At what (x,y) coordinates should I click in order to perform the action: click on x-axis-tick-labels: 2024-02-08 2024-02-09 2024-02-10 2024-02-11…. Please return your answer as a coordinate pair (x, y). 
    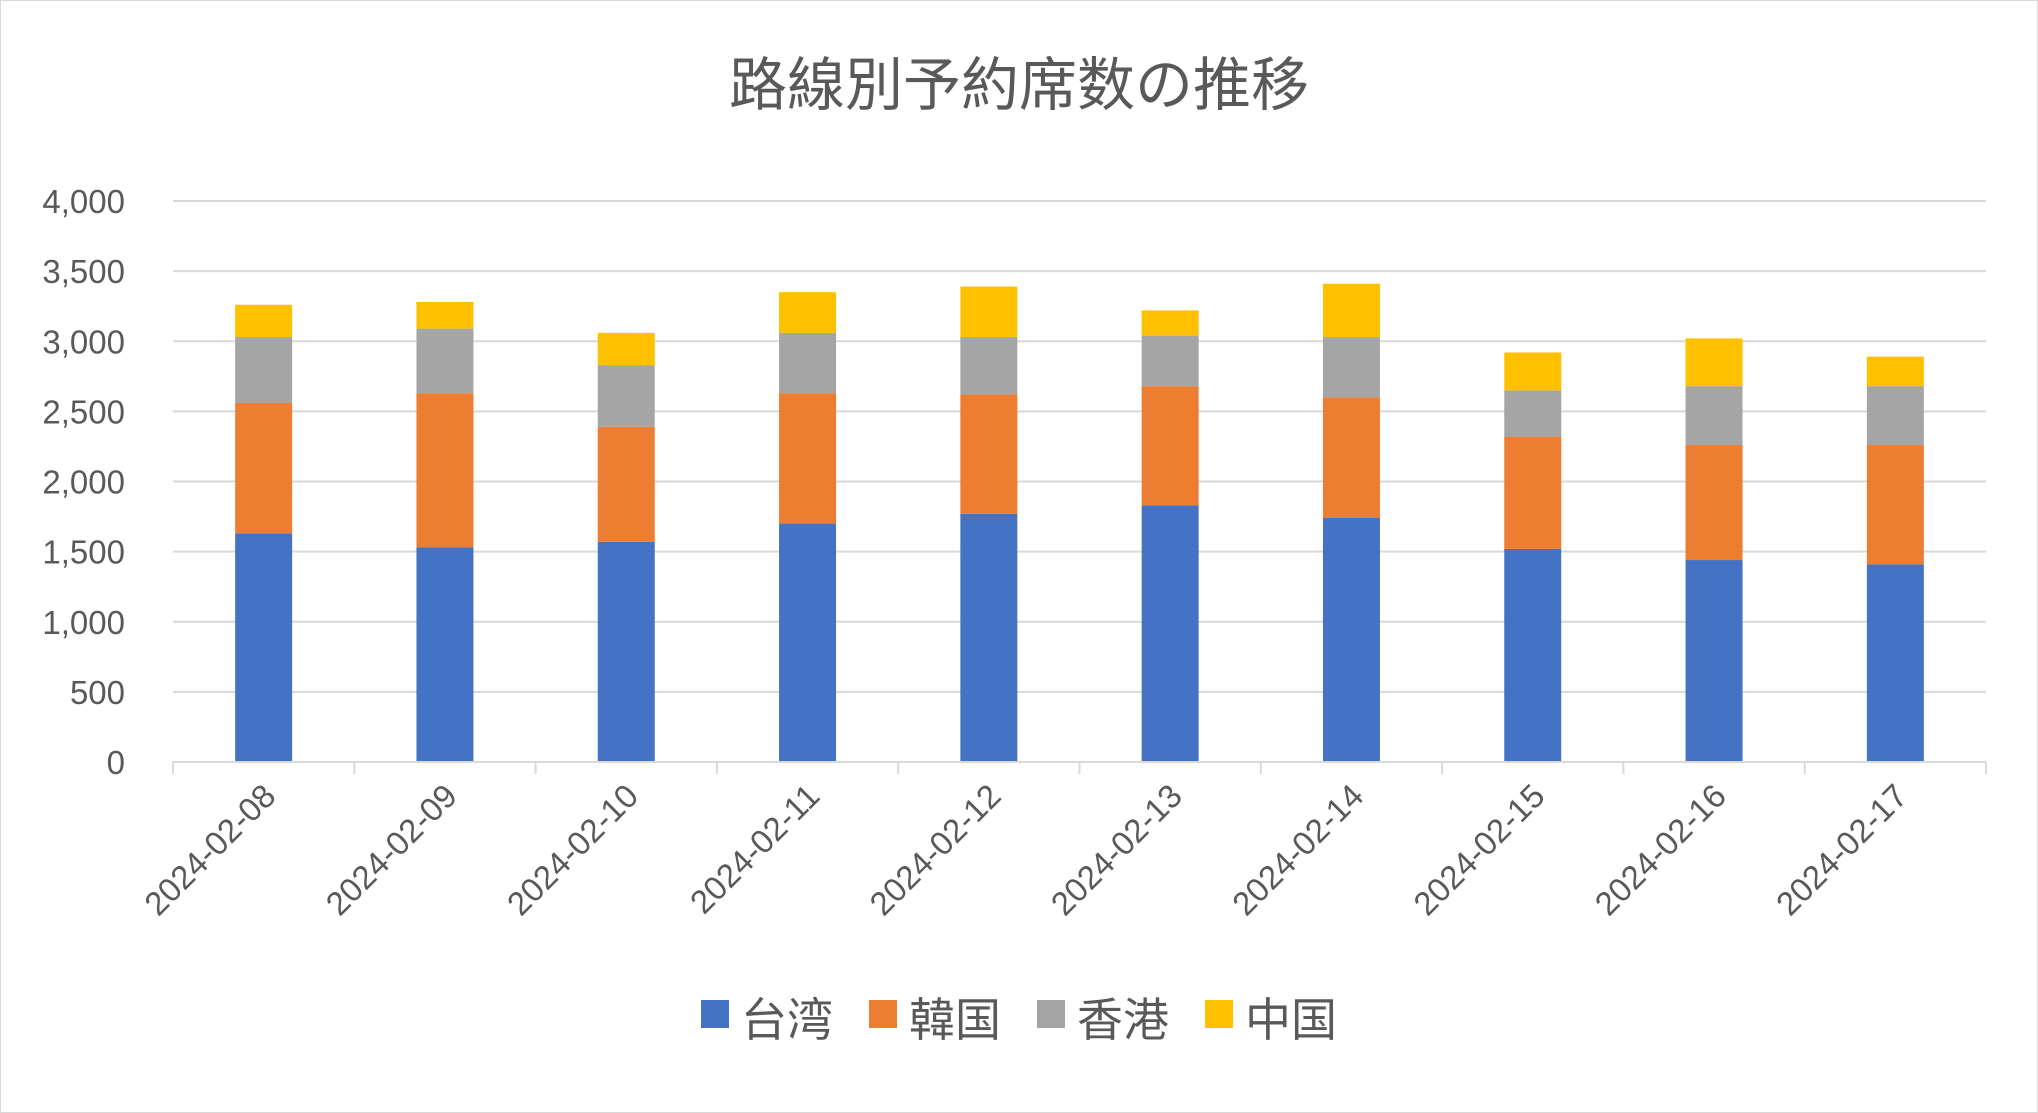
    Looking at the image, I should click on (1025, 850).